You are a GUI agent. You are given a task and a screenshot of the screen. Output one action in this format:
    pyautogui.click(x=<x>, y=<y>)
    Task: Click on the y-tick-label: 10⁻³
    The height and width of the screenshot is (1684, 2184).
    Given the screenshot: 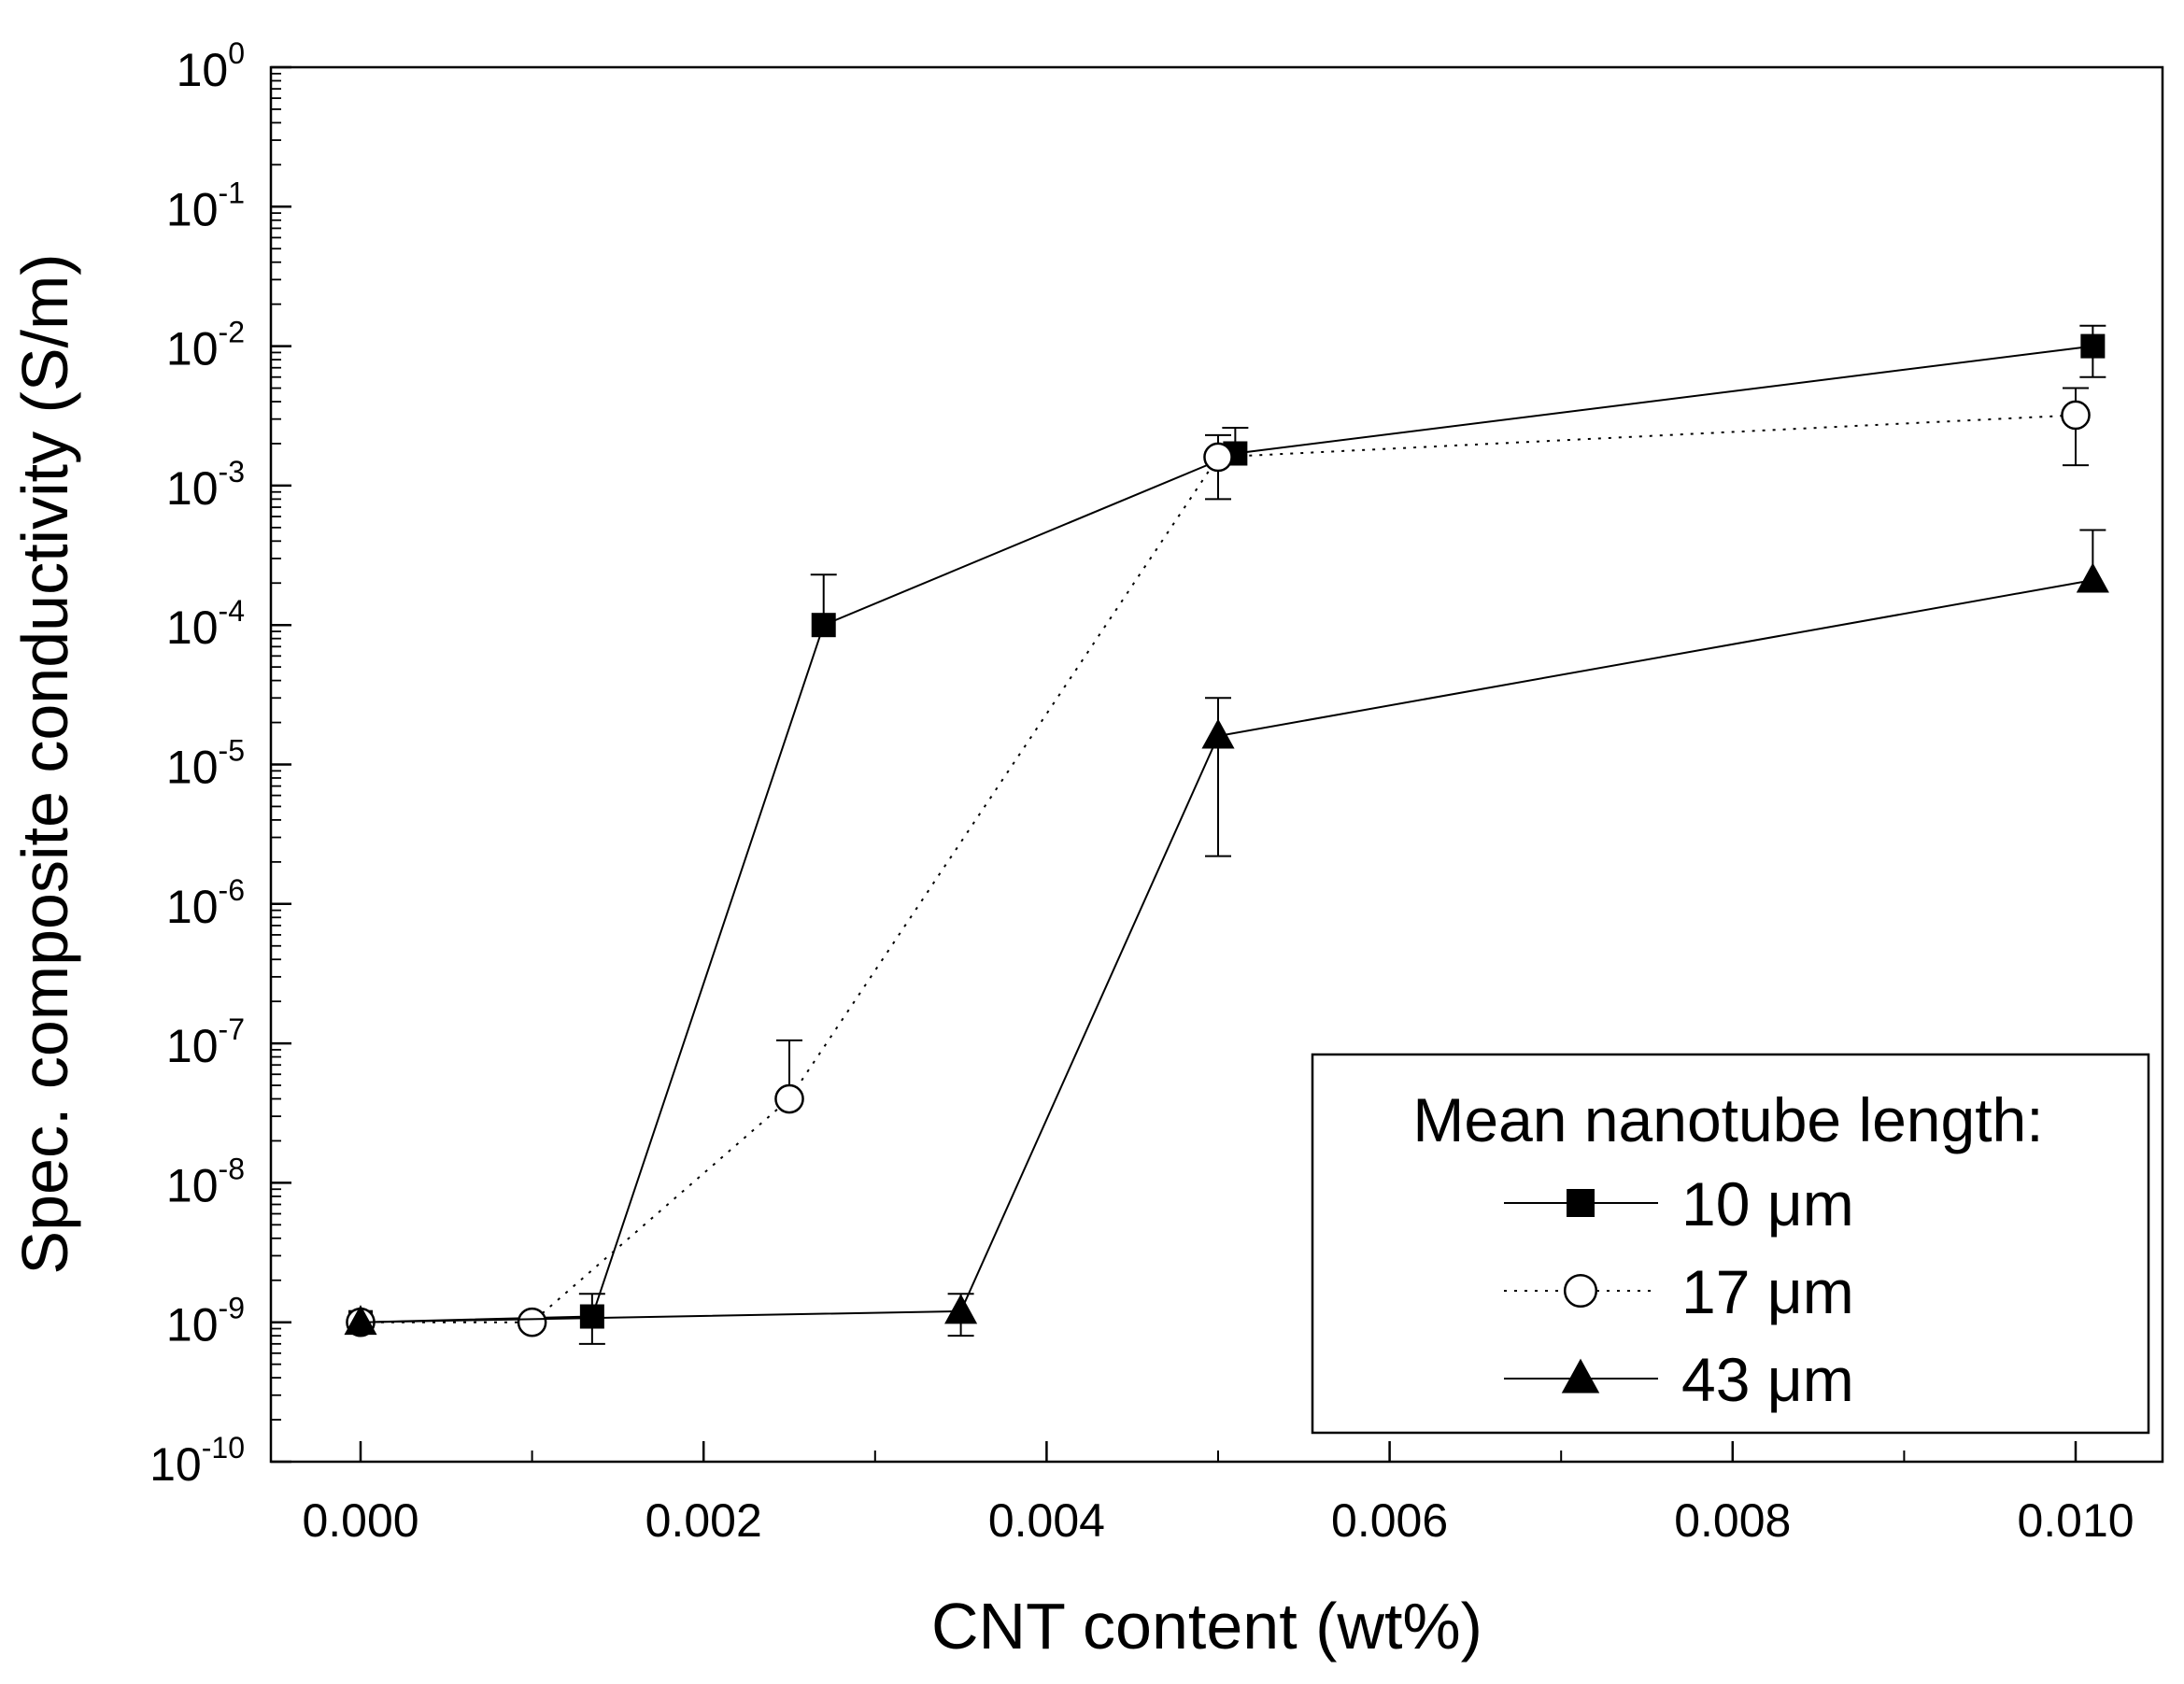 What is the action you would take?
    pyautogui.click(x=205, y=485)
    